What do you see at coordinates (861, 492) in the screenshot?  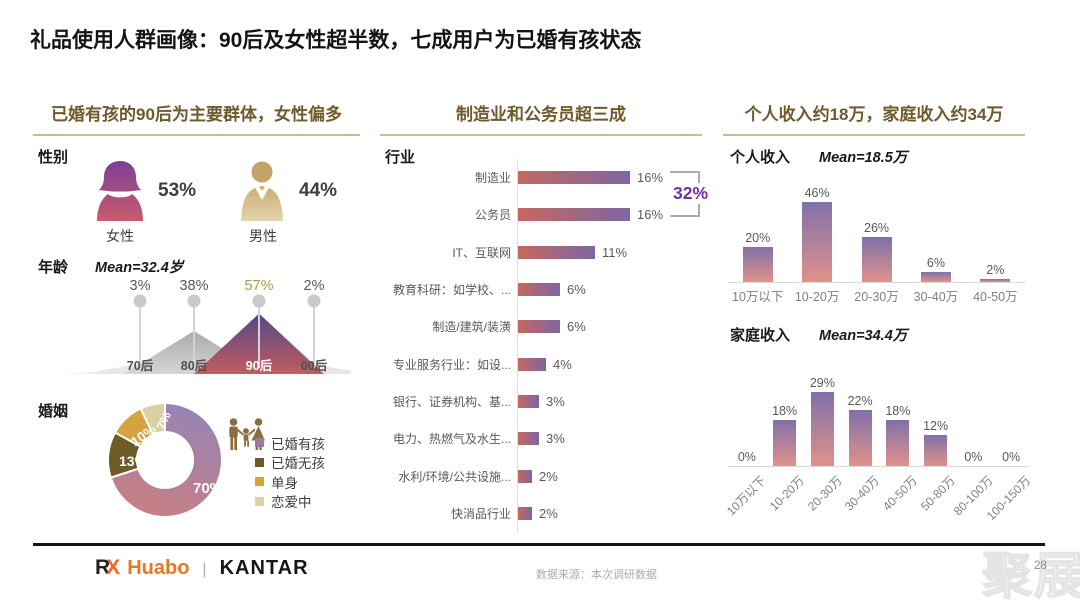 I see `x-label-cell: 30-40万` at bounding box center [861, 492].